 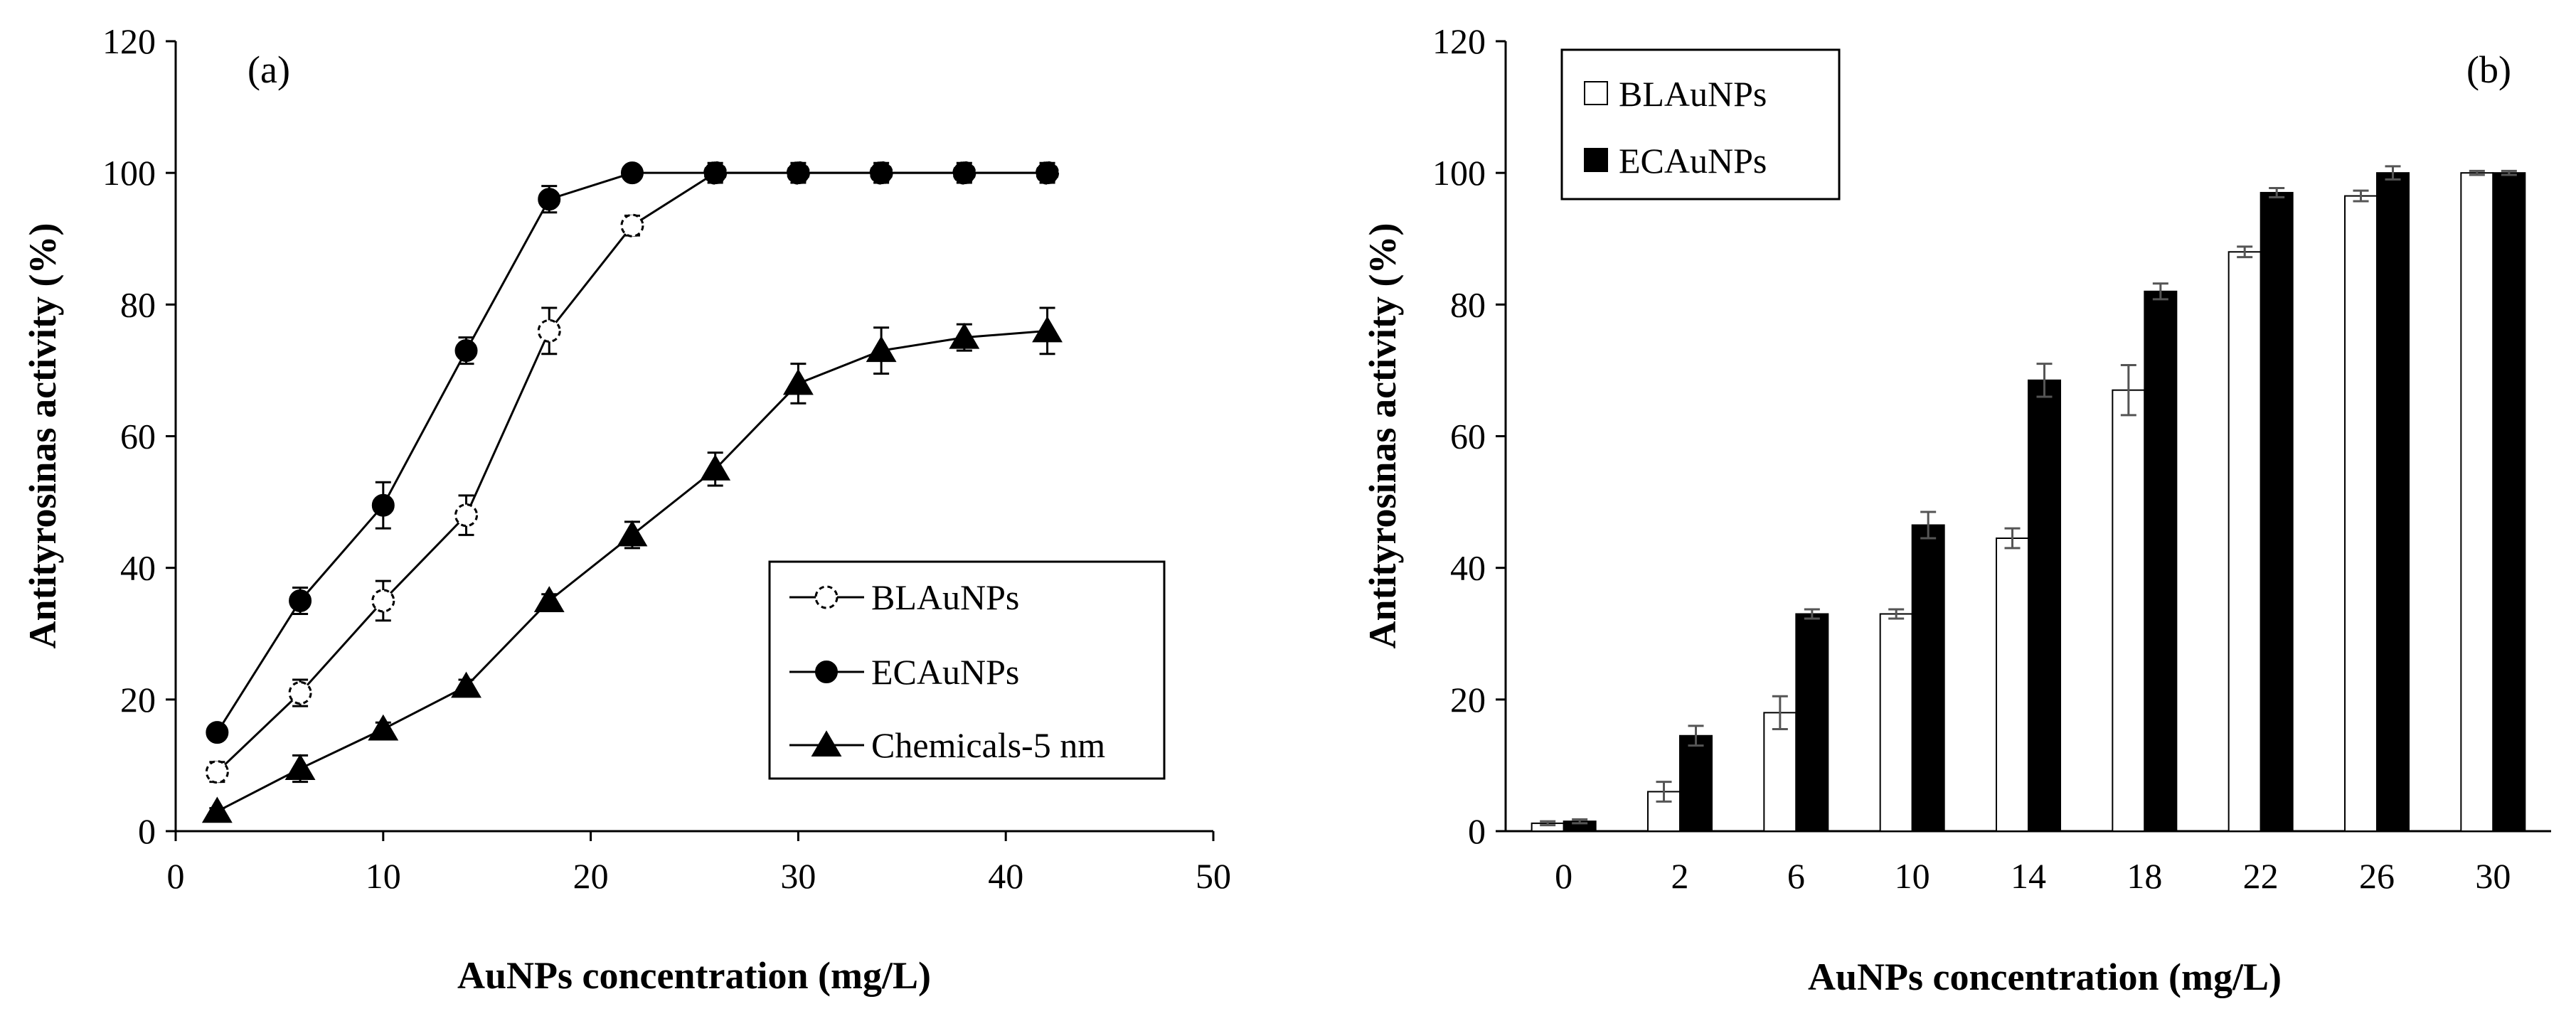 What do you see at coordinates (2045, 977) in the screenshot?
I see `panel-b-x-axis-label: AuNPs concentration (mg/L)` at bounding box center [2045, 977].